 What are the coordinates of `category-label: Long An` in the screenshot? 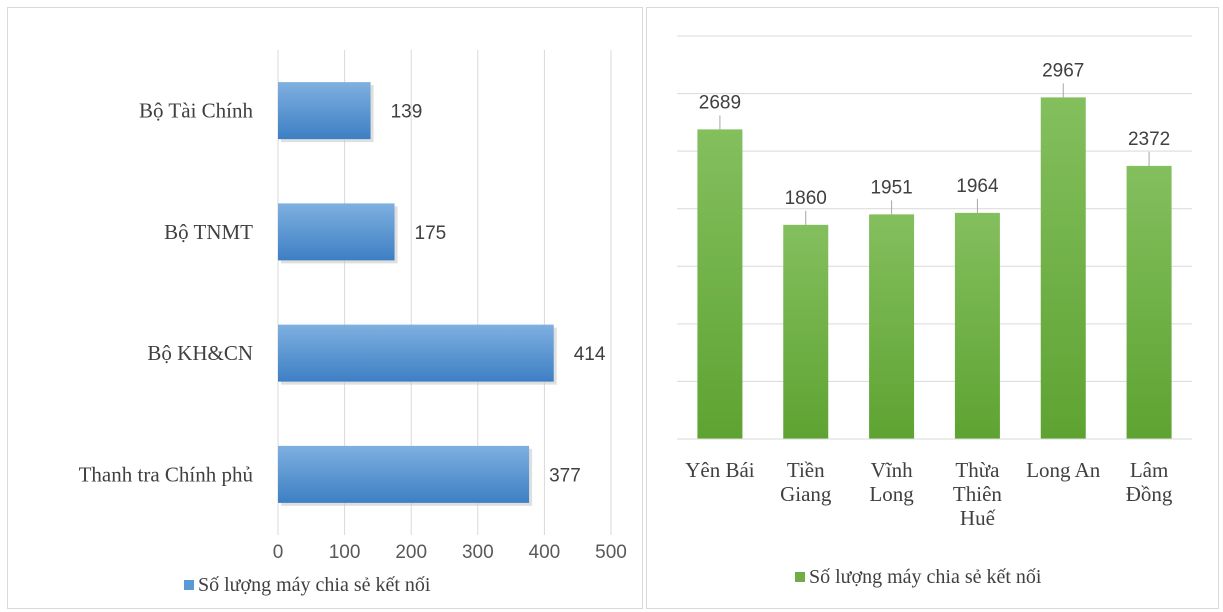 It's located at (1063, 470).